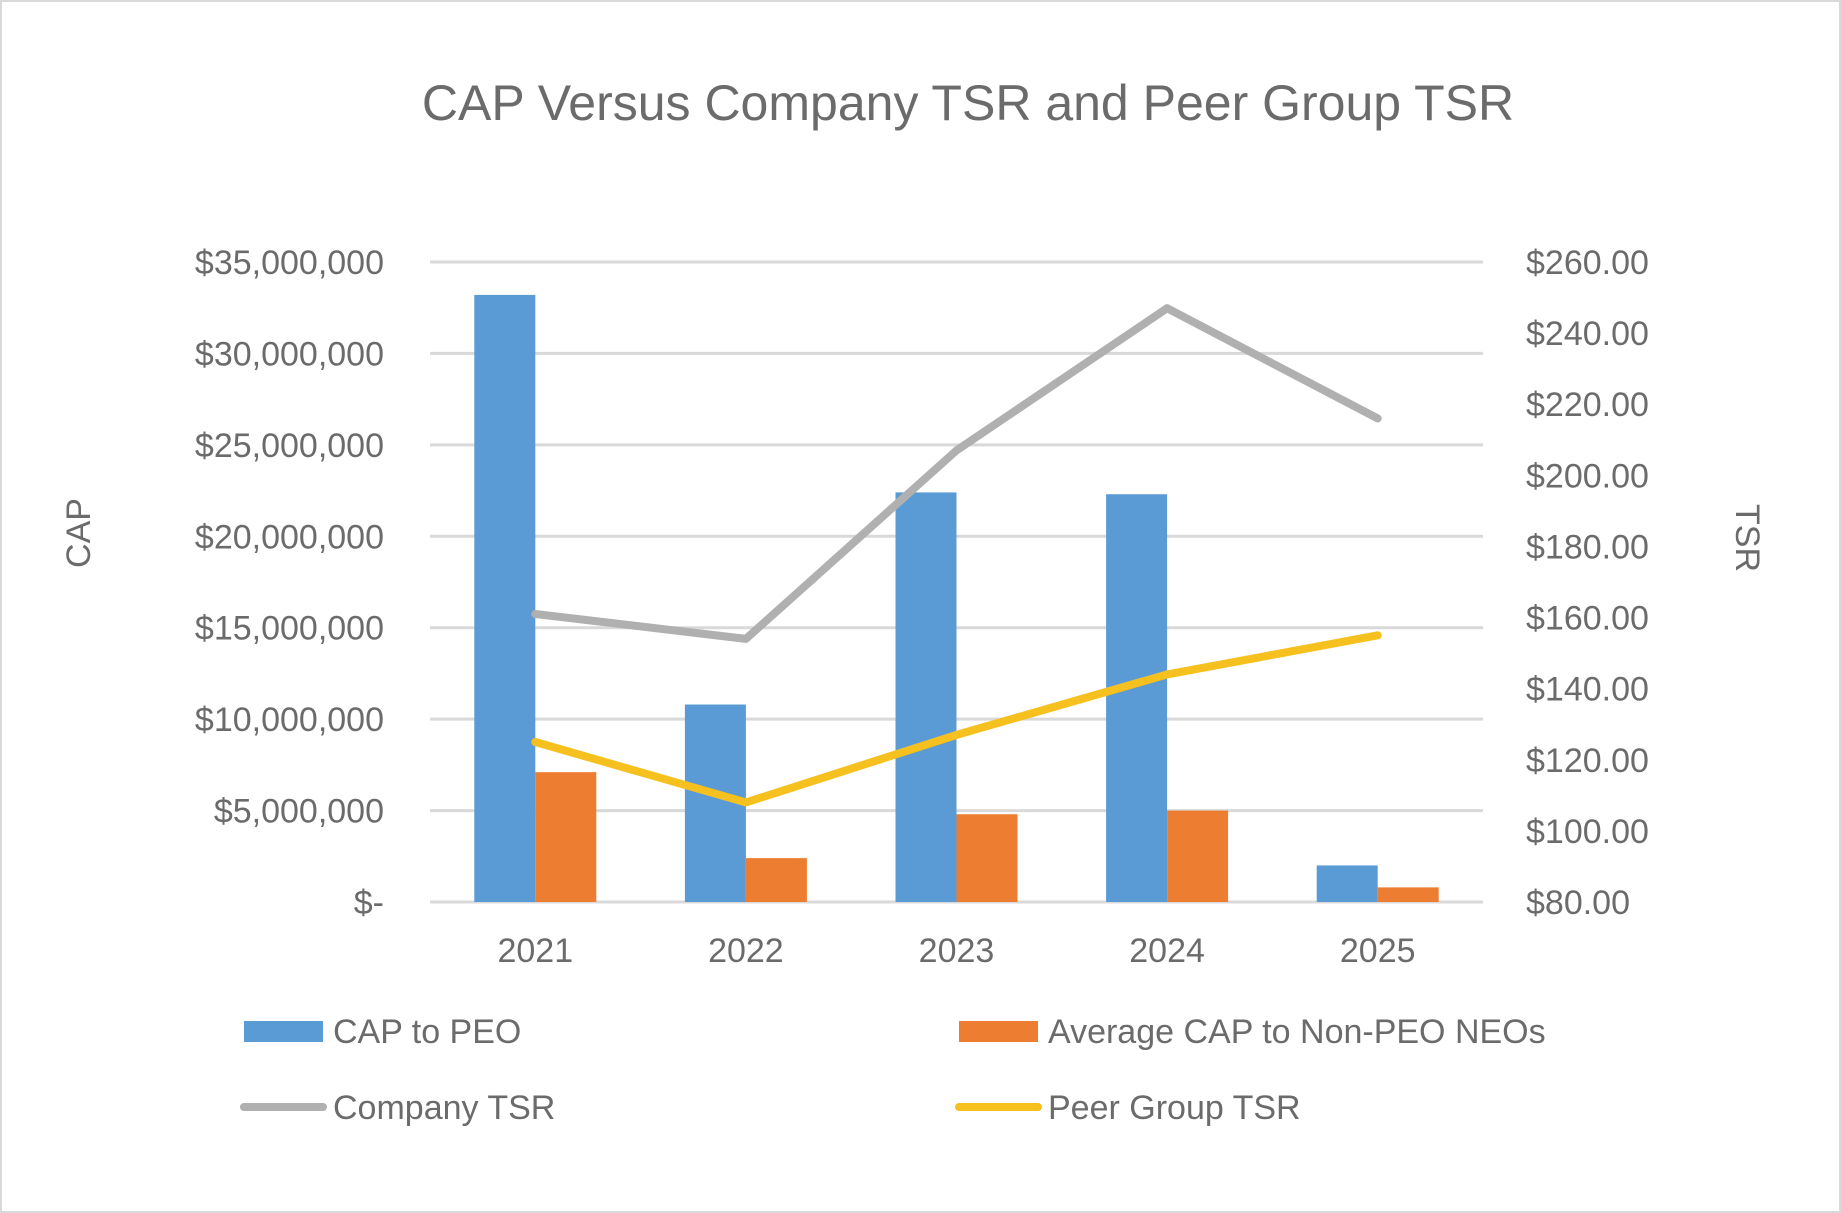 Image resolution: width=1841 pixels, height=1213 pixels. Describe the element at coordinates (299, 812) in the screenshot. I see `y-tick-label: $5,000,000` at that location.